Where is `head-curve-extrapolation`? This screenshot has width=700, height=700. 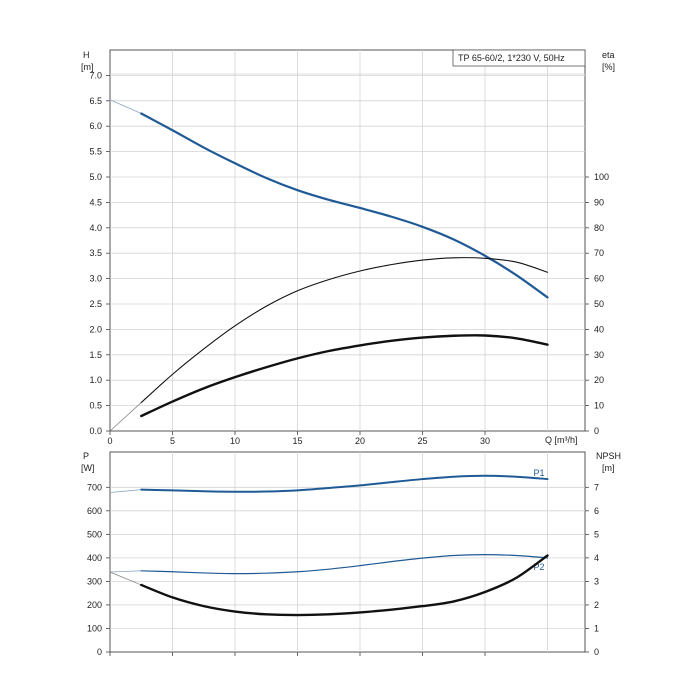 head-curve-extrapolation is located at coordinates (125, 106).